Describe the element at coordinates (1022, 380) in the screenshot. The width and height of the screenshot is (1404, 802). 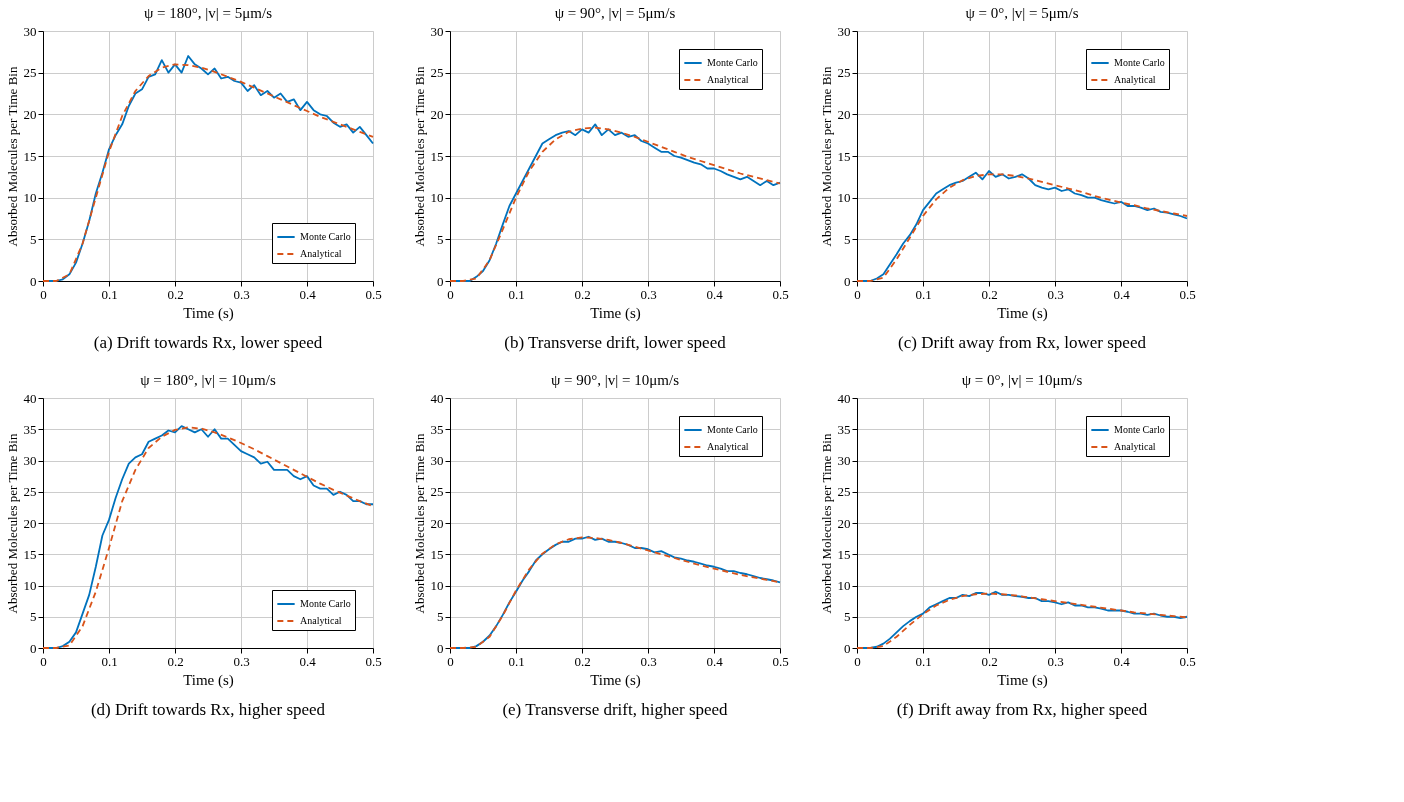
I see `chart-title: ψ = 0°, |v| = 10μm/s` at that location.